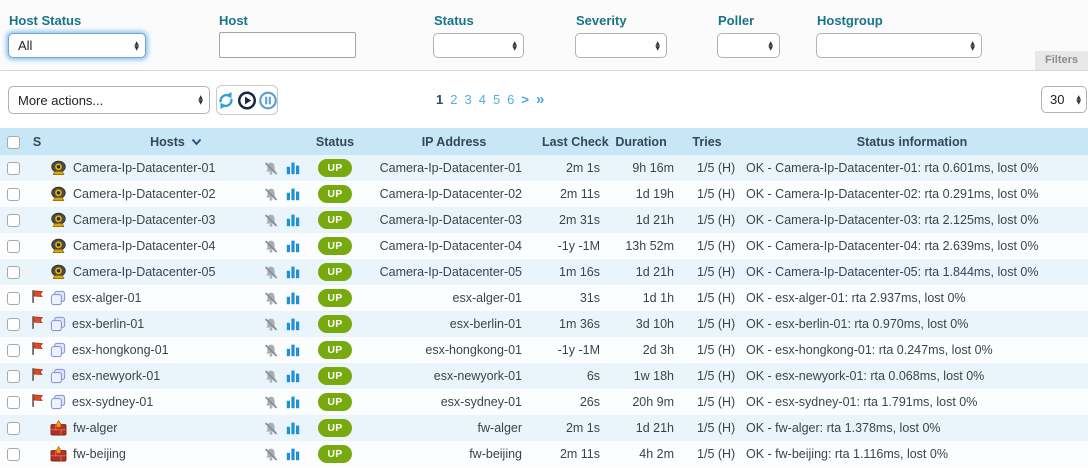 This screenshot has height=468, width=1088. Describe the element at coordinates (144, 272) in the screenshot. I see `host-name-link: Camera-Ip-Datacenter-05` at that location.